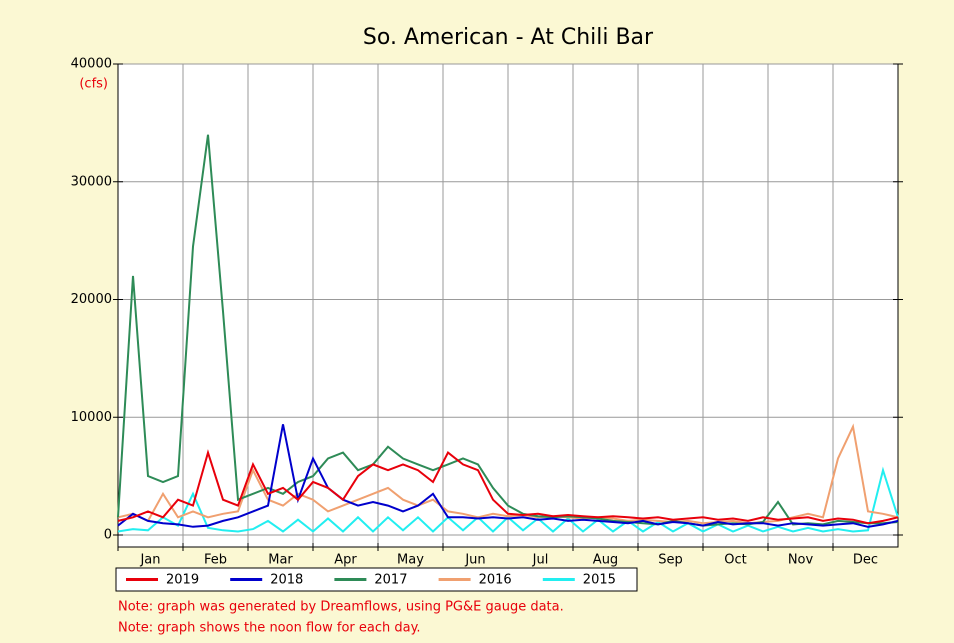 The image size is (954, 643). I want to click on x-tick-label: Nov, so click(801, 560).